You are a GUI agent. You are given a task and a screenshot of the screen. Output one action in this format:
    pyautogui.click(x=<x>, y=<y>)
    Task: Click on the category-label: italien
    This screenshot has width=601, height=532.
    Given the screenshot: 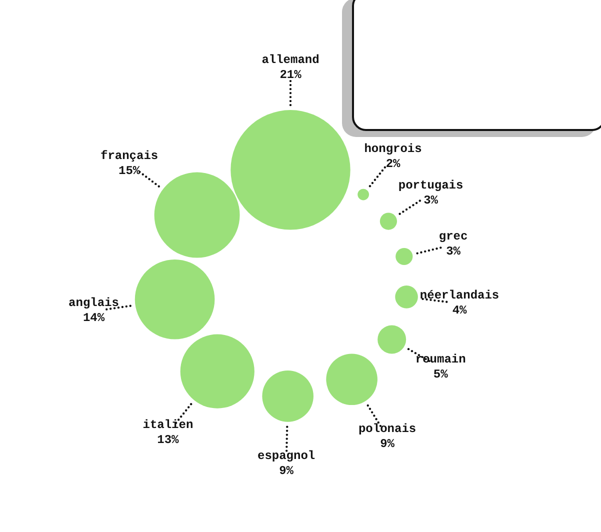 What is the action you would take?
    pyautogui.click(x=168, y=425)
    